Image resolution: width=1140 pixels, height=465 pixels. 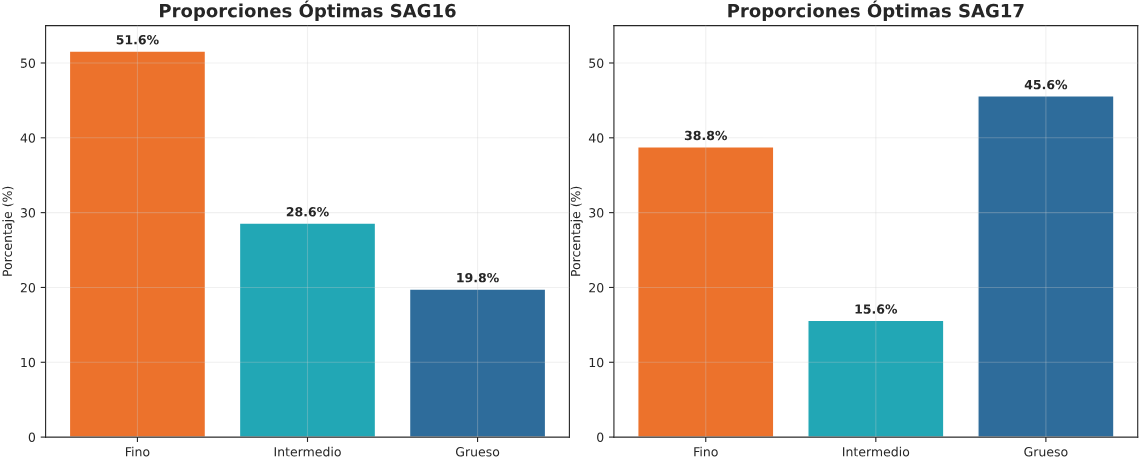 I want to click on chart-title: Proporciones Óptimas SAG17, so click(x=876, y=10).